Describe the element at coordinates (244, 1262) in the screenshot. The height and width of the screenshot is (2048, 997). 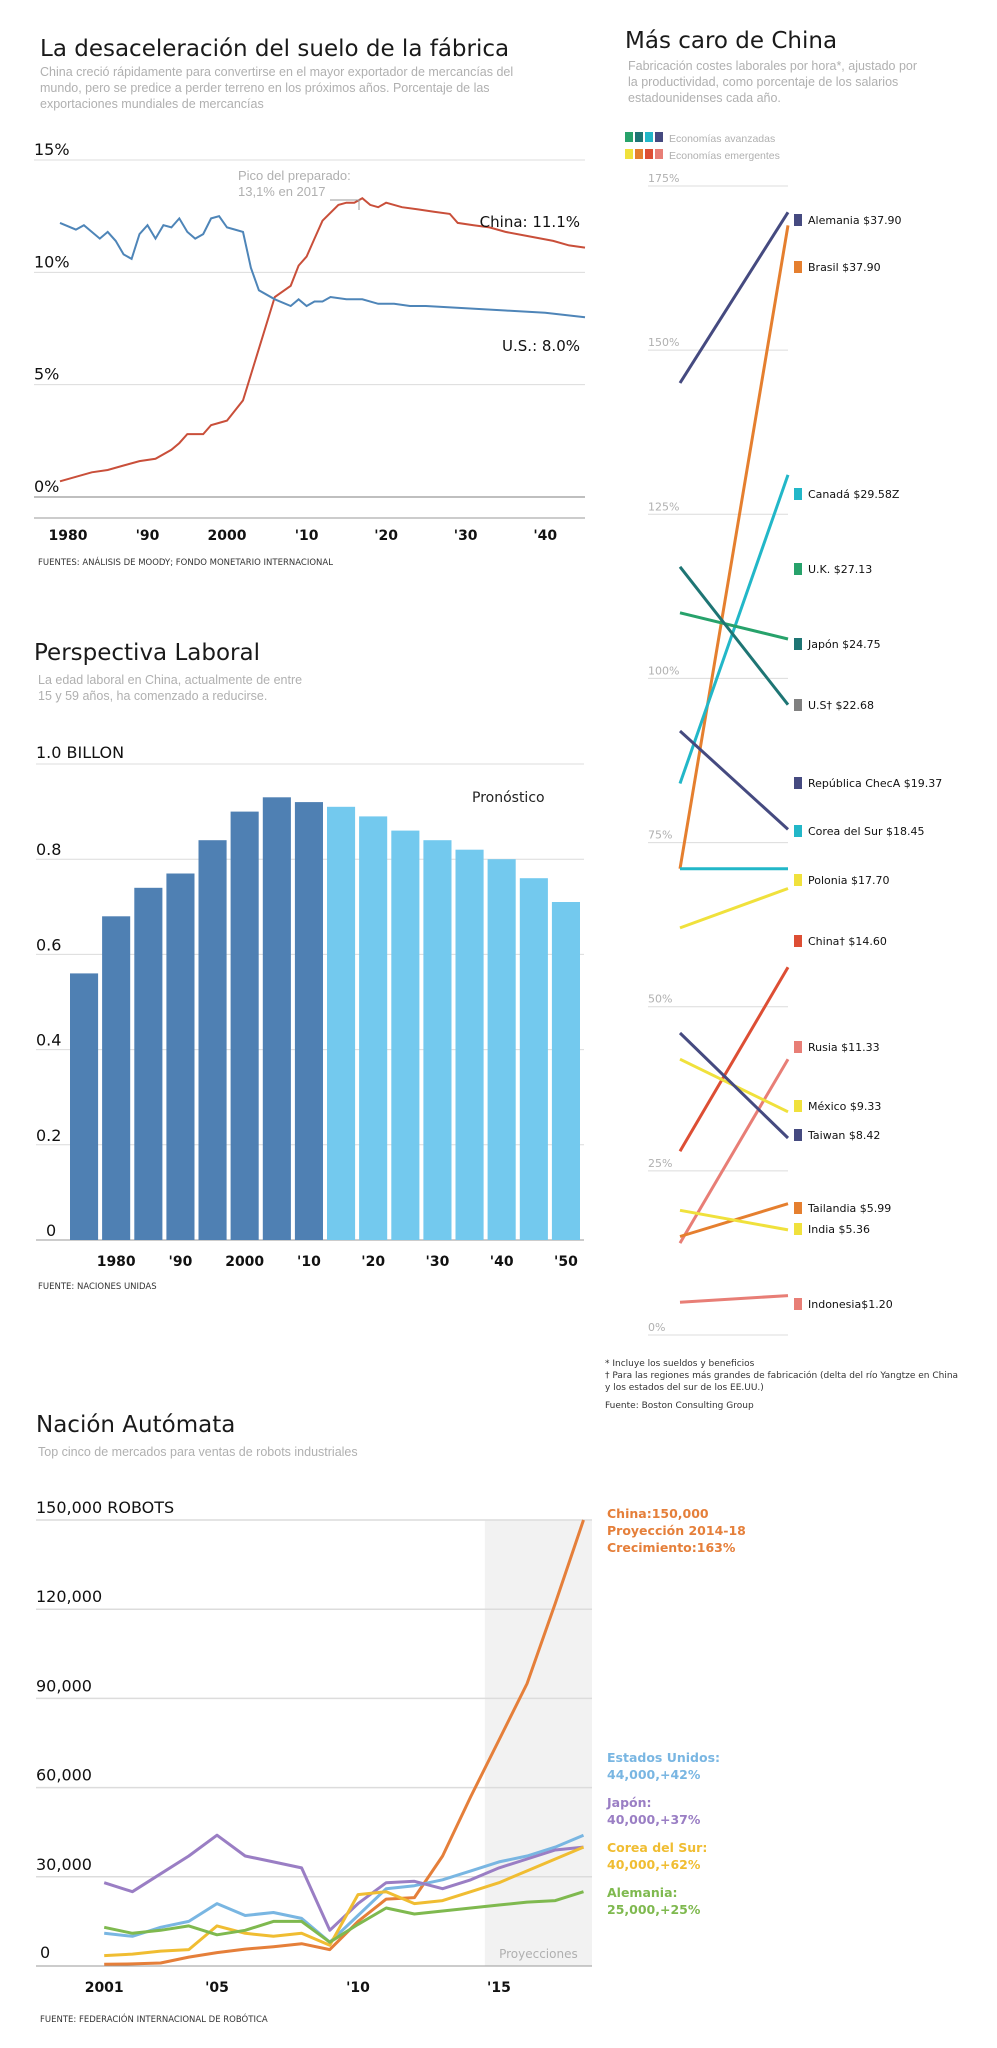
I see `labor-xtick-label: 2000` at that location.